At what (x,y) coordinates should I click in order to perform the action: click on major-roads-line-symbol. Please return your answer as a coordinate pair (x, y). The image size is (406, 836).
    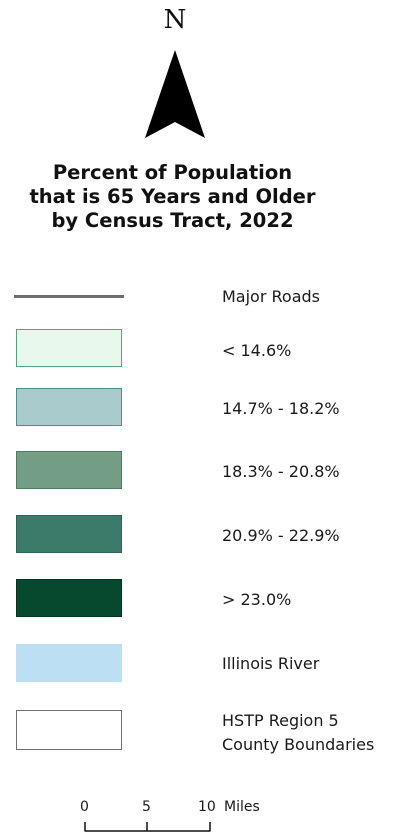
    Looking at the image, I should click on (69, 296).